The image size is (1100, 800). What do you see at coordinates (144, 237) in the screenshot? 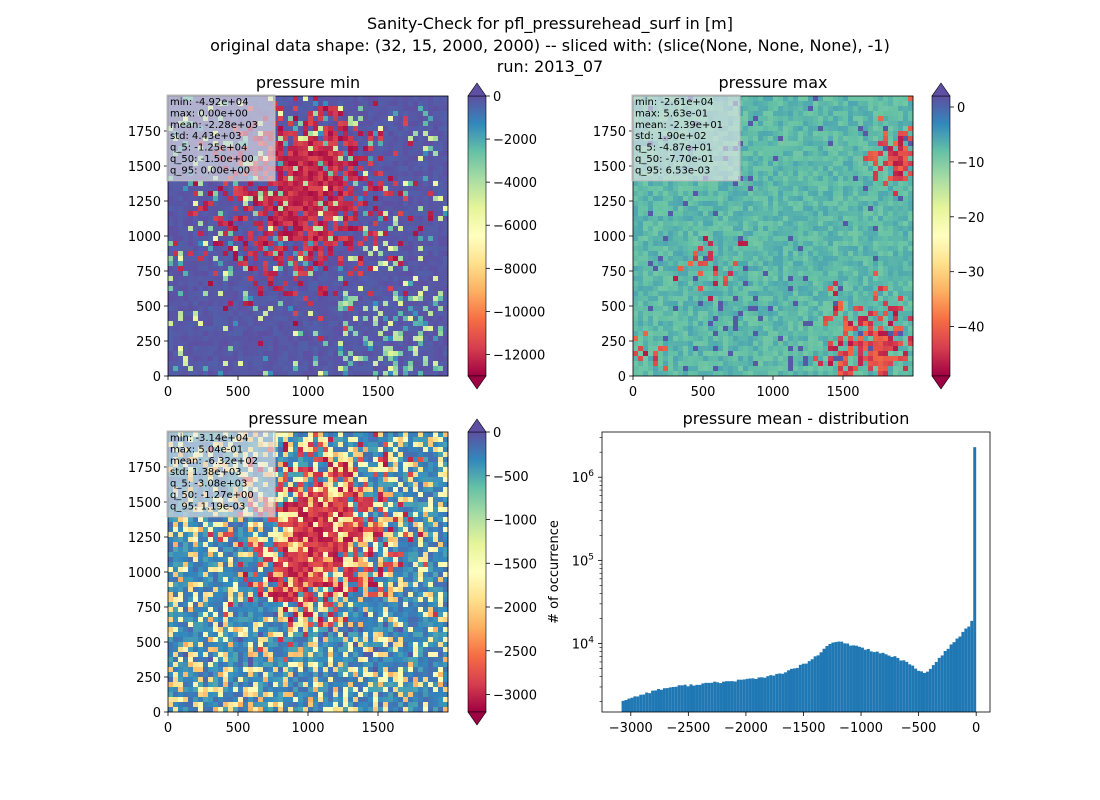
I see `y-tick-label: 1000` at bounding box center [144, 237].